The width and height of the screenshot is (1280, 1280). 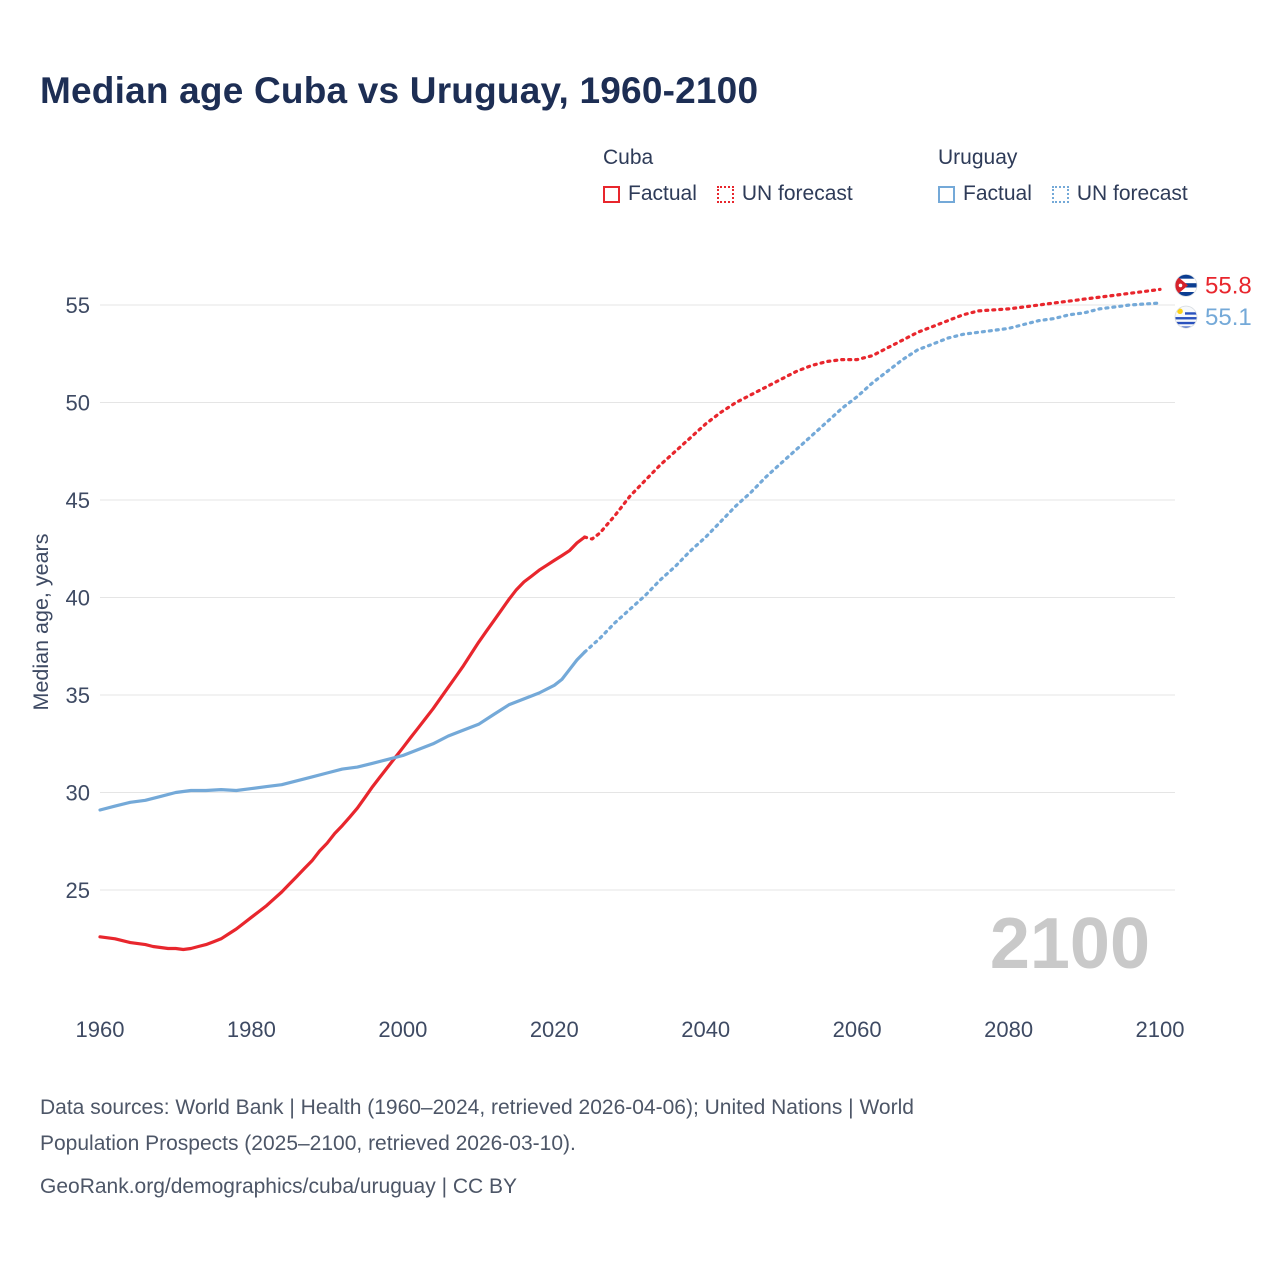 What do you see at coordinates (1160, 1029) in the screenshot?
I see `svg-text: 2100` at bounding box center [1160, 1029].